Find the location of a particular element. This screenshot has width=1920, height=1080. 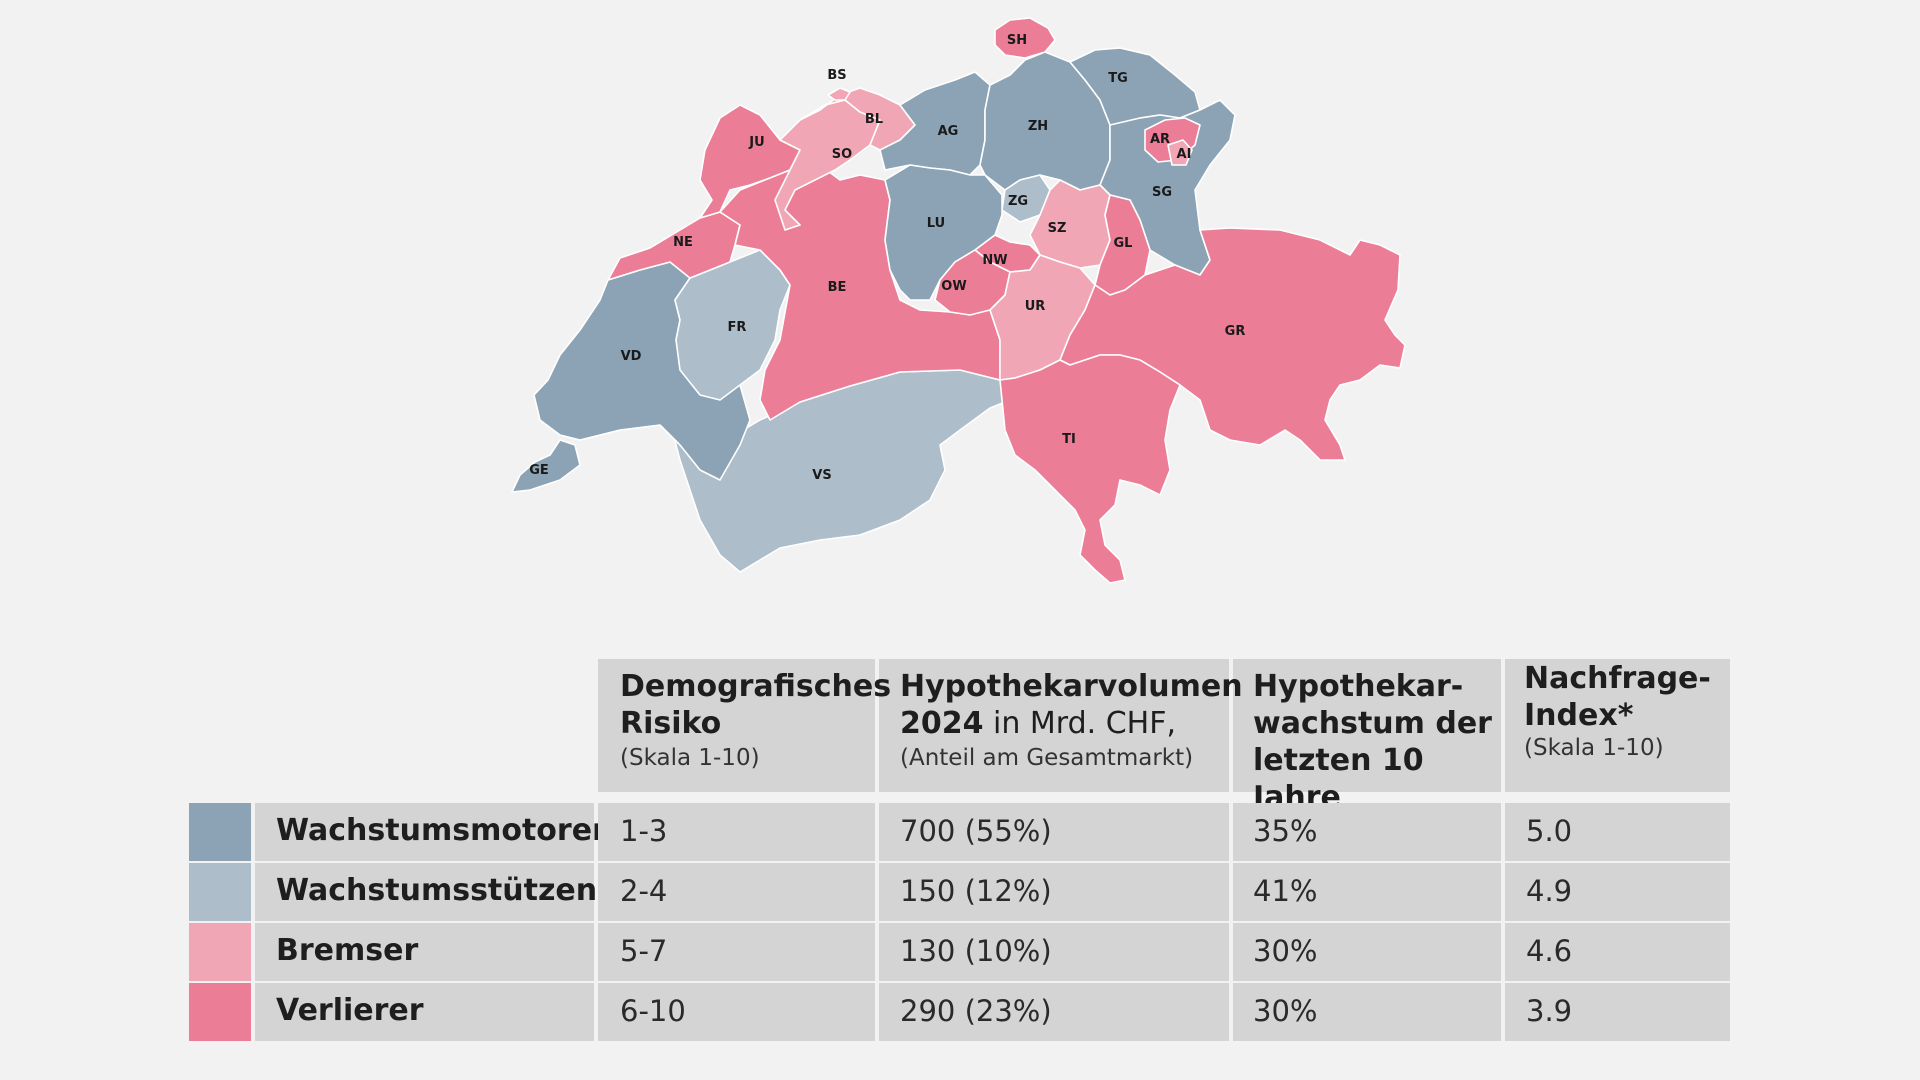

header-note-index: (Skala 1-10) is located at coordinates (1594, 748).